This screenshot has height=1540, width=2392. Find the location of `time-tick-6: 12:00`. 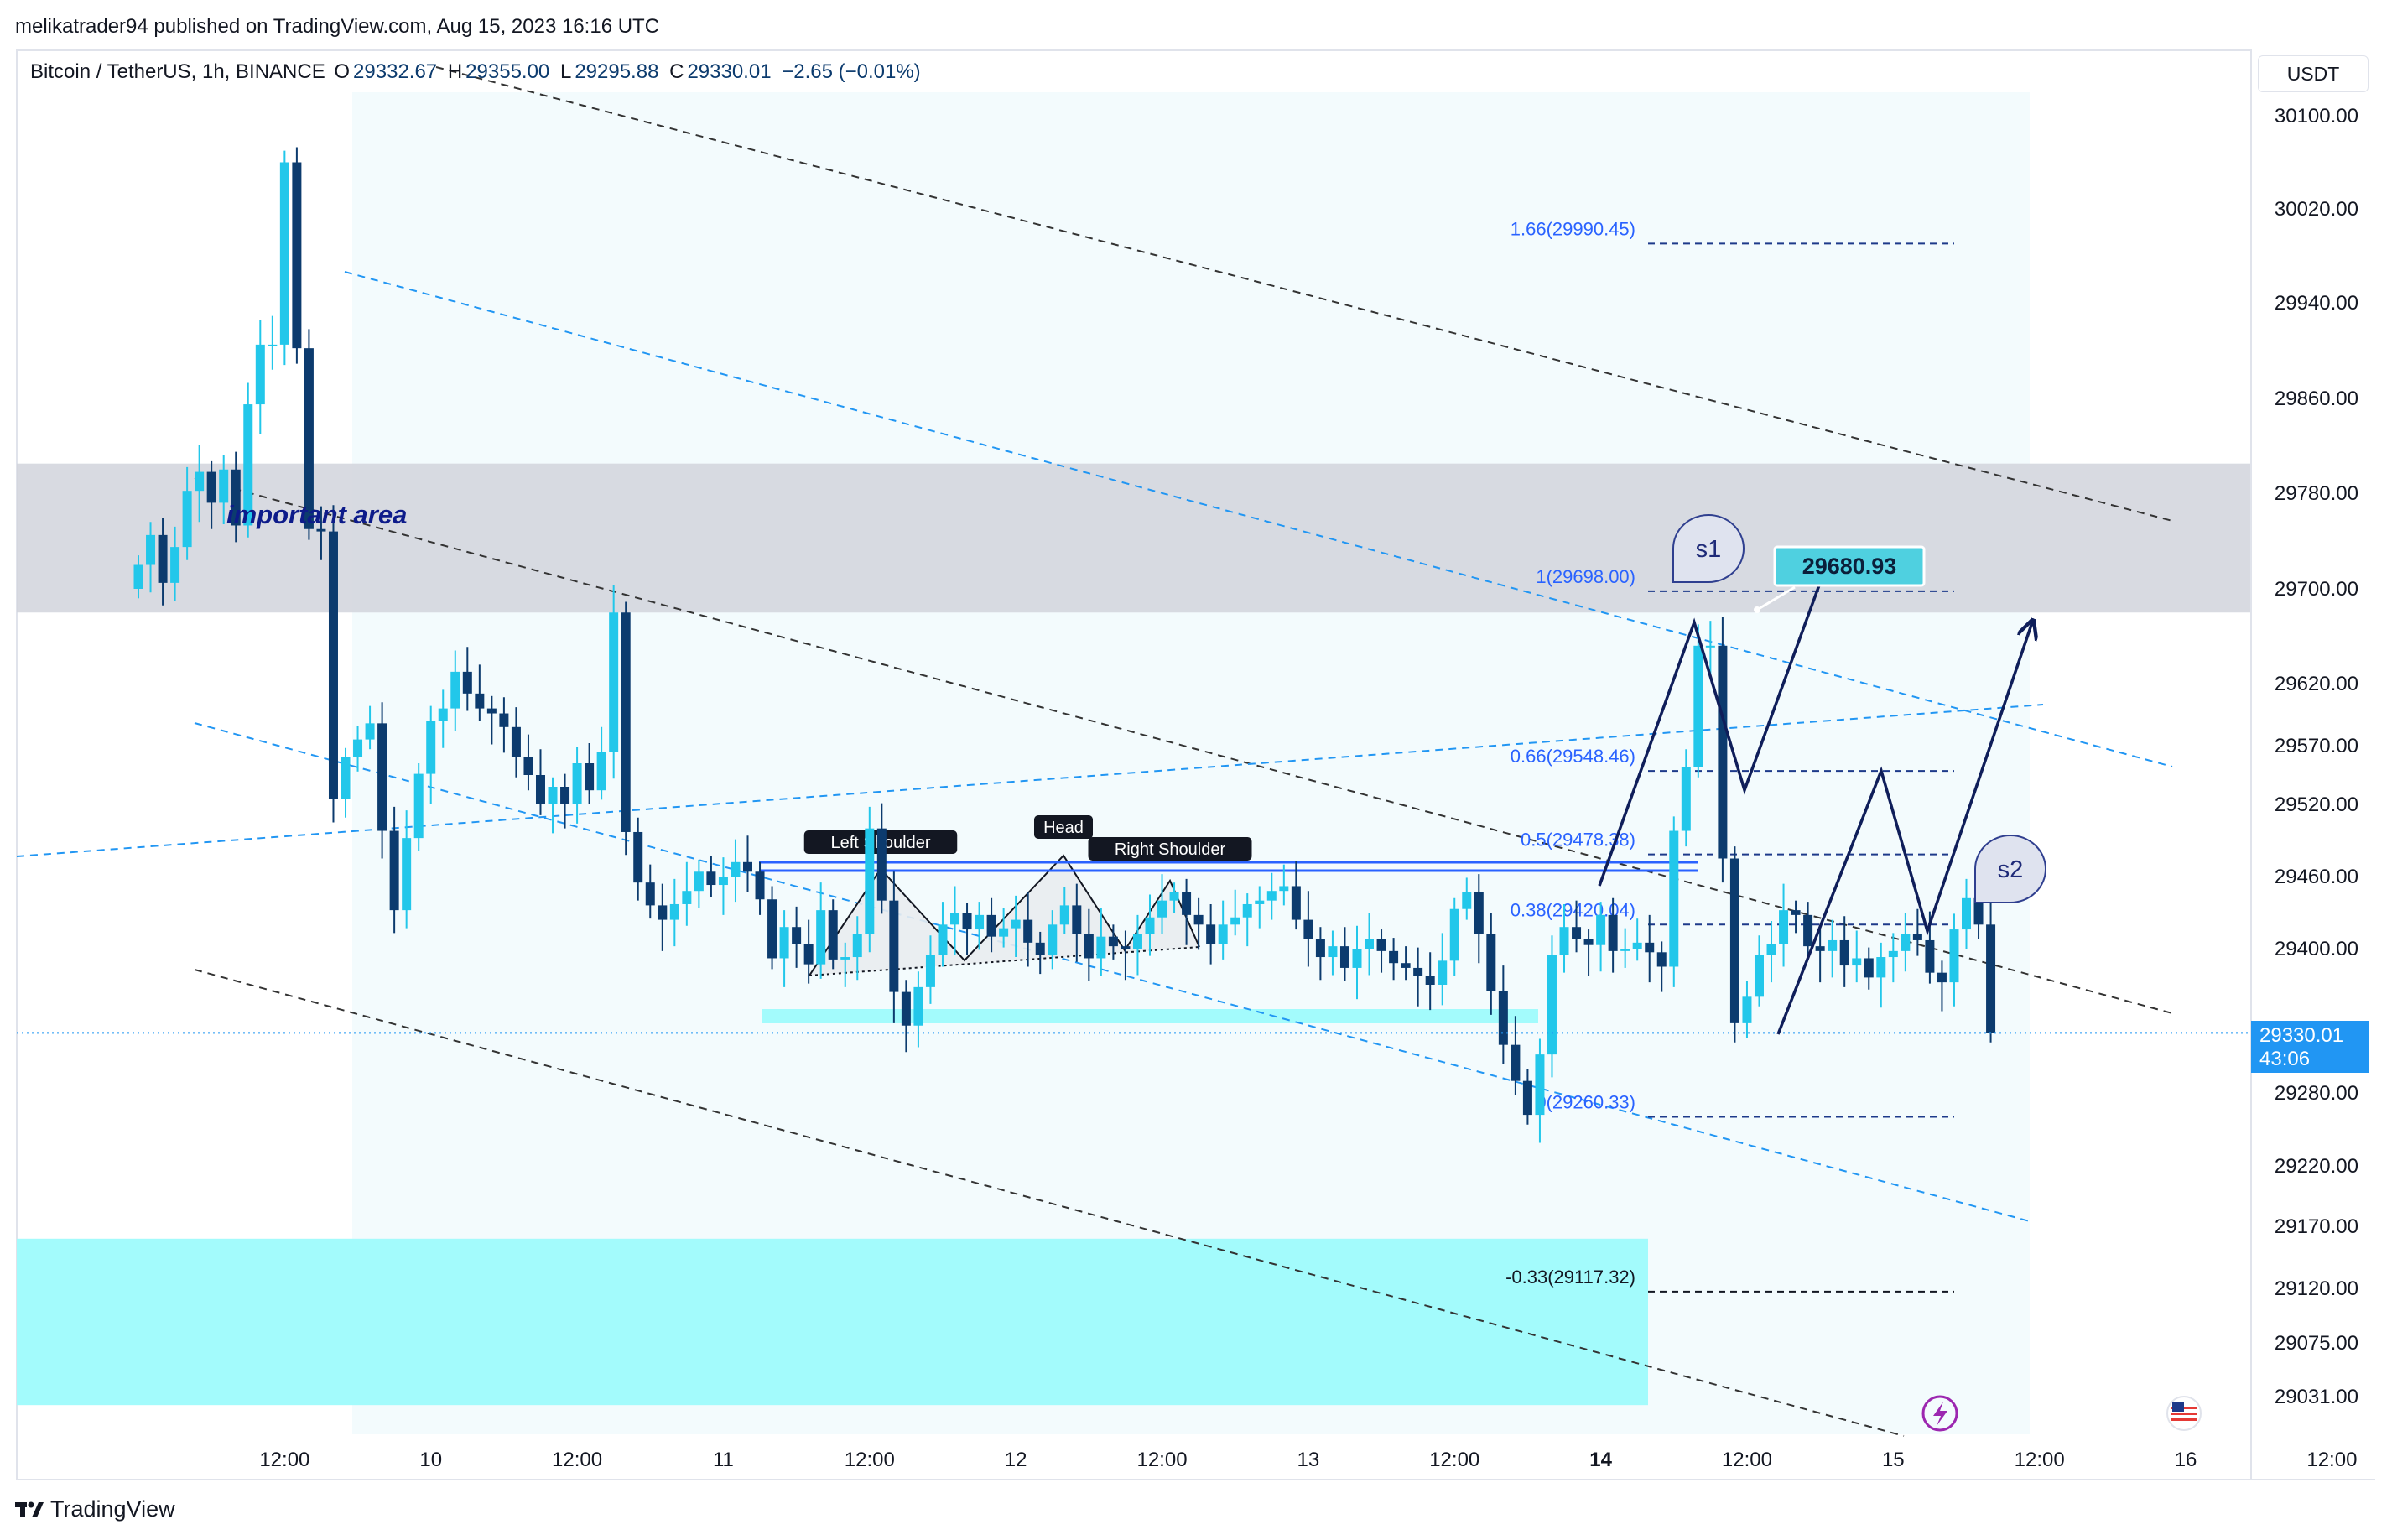

time-tick-6: 12:00 is located at coordinates (1161, 1460).